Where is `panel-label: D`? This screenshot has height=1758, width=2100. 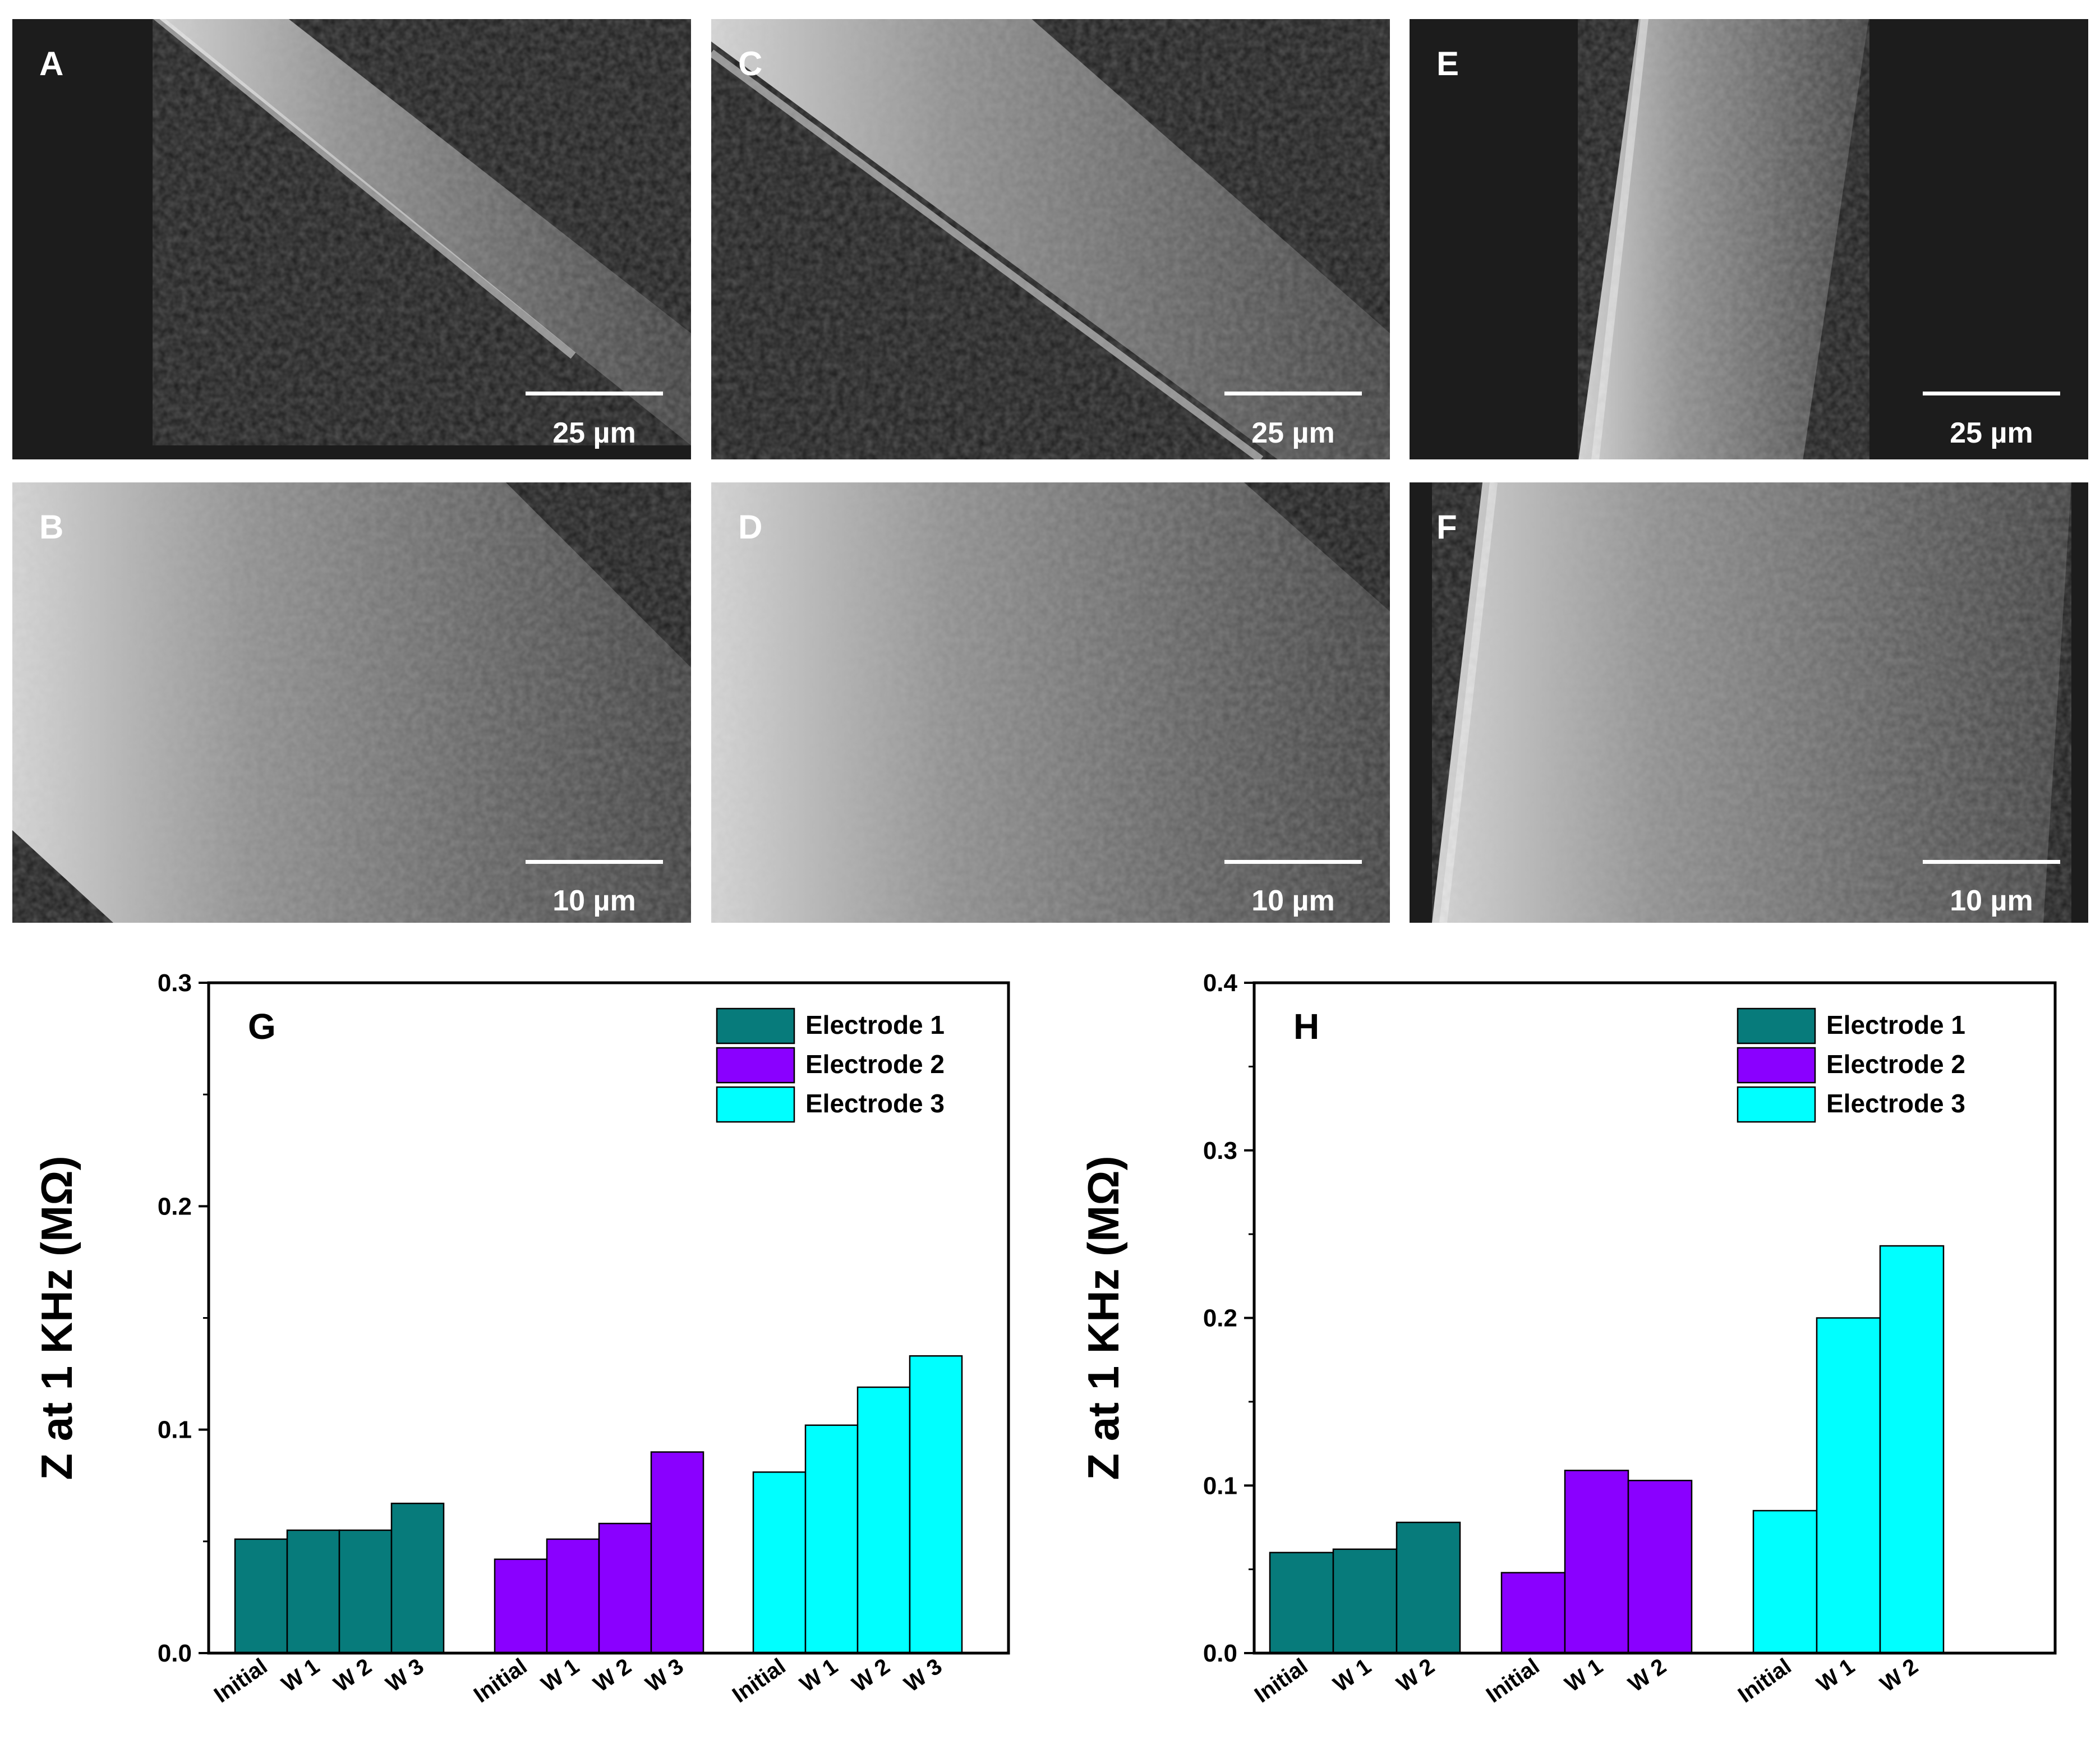 panel-label: D is located at coordinates (750, 527).